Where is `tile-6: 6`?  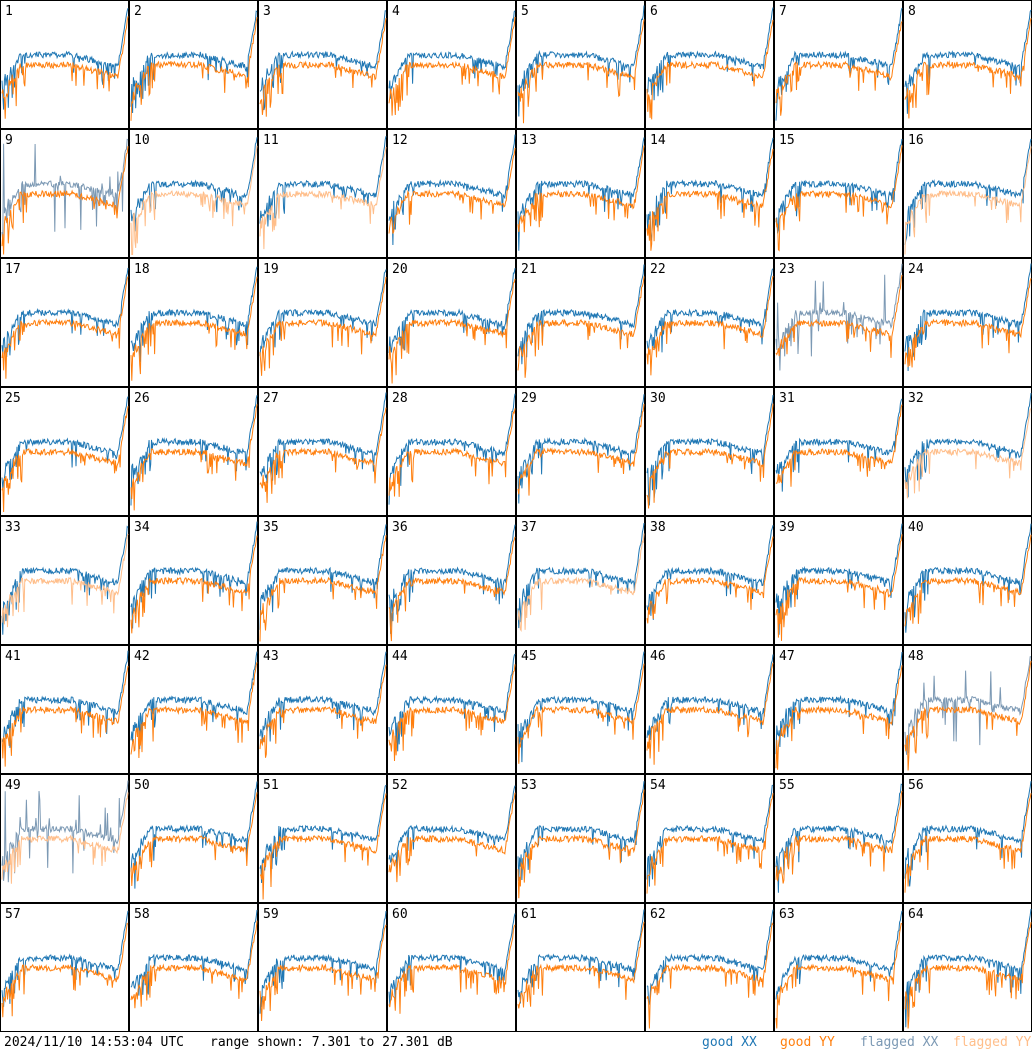
tile-6: 6 is located at coordinates (709, 64).